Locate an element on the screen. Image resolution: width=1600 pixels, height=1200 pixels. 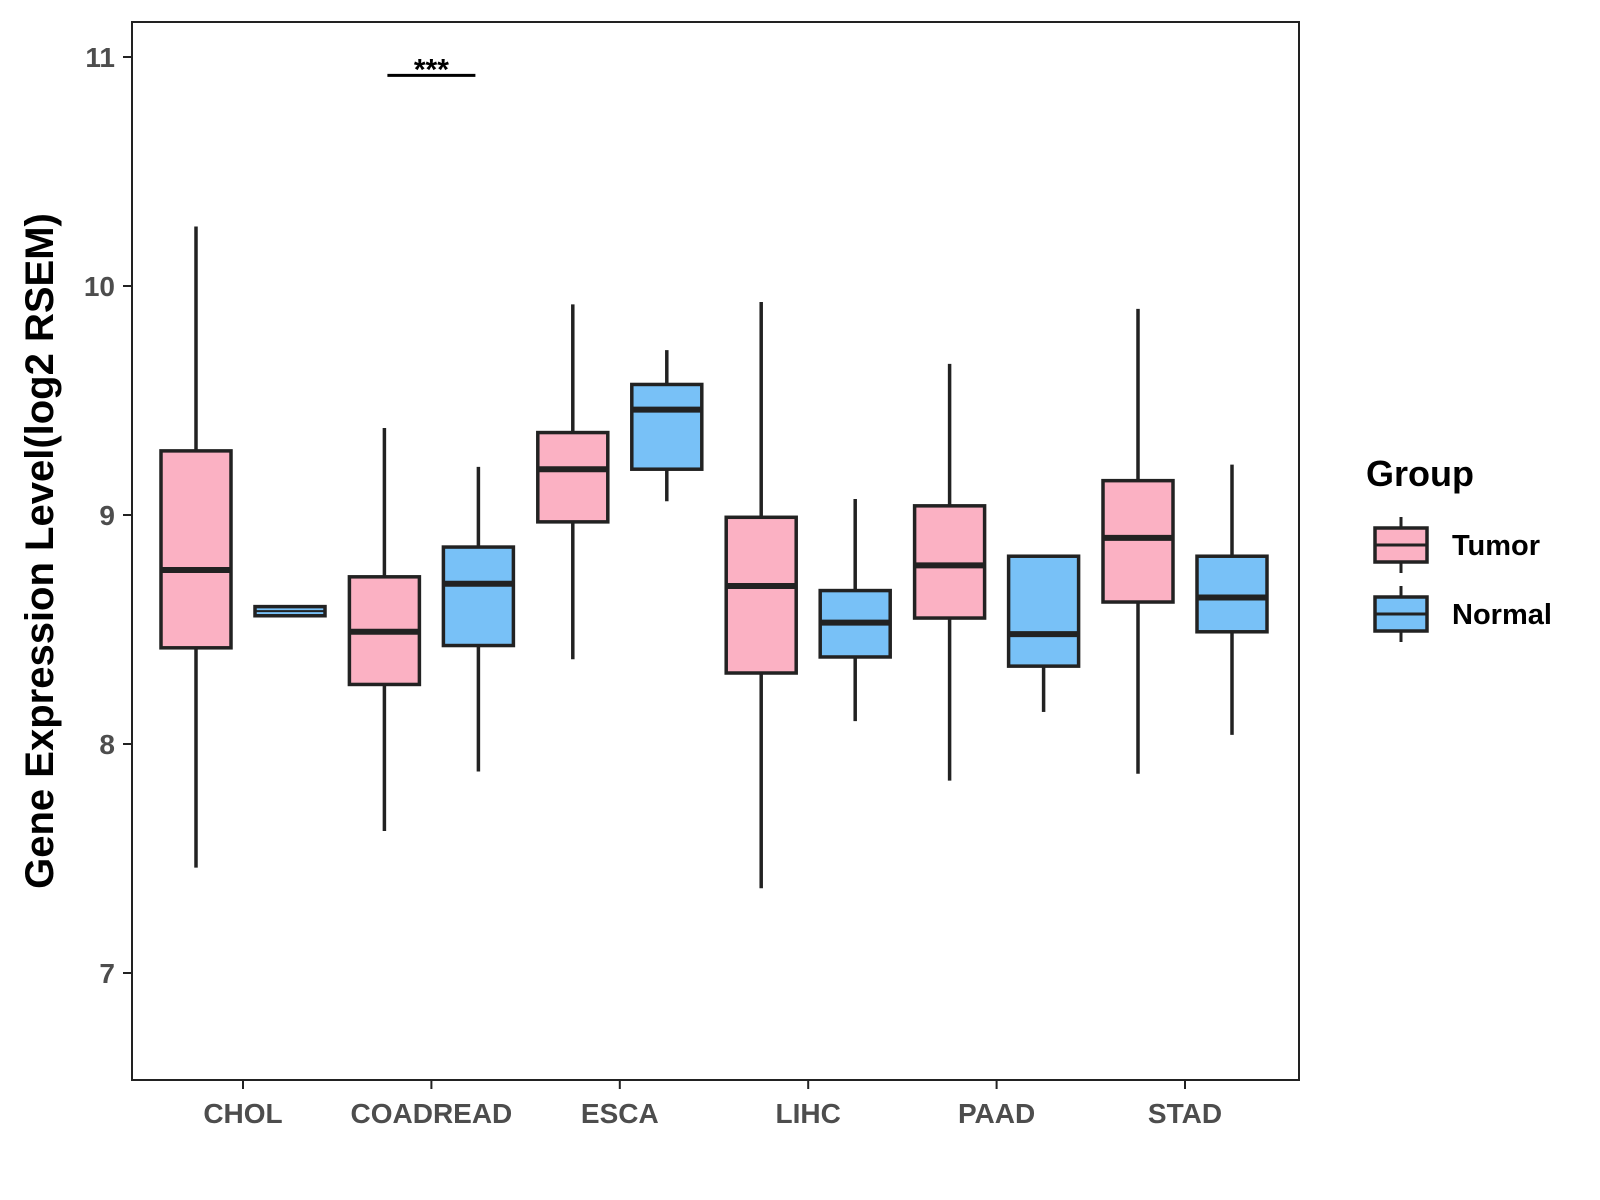
legend: Group Tumor Normal is located at coordinates (1459, 547).